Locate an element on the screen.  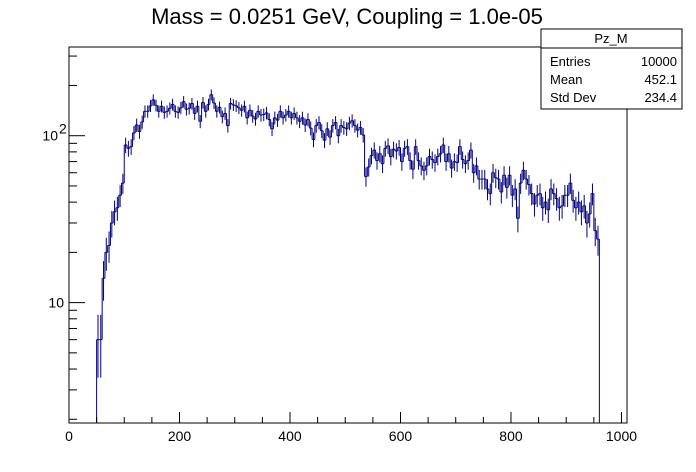
x-tick-label: 1000 is located at coordinates (621, 436).